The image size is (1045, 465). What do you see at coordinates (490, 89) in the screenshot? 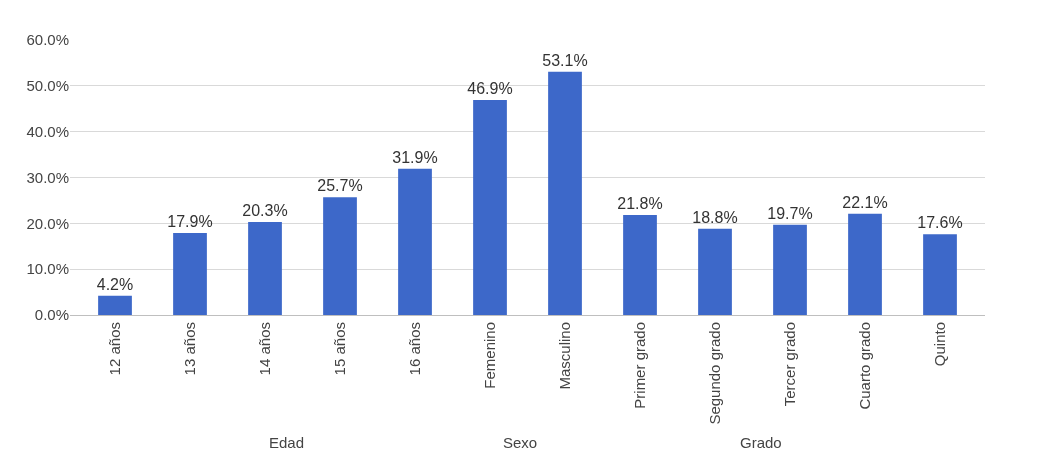
I see `data-label: 46.9%` at bounding box center [490, 89].